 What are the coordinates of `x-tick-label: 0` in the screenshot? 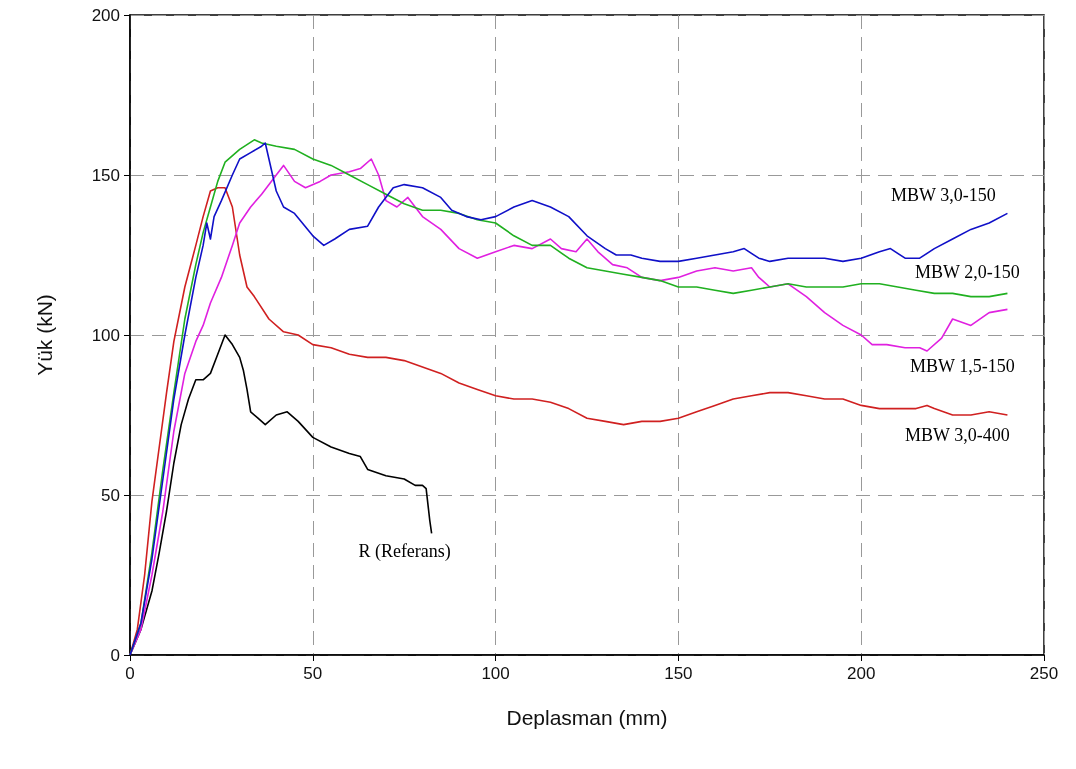 It's located at (130, 673).